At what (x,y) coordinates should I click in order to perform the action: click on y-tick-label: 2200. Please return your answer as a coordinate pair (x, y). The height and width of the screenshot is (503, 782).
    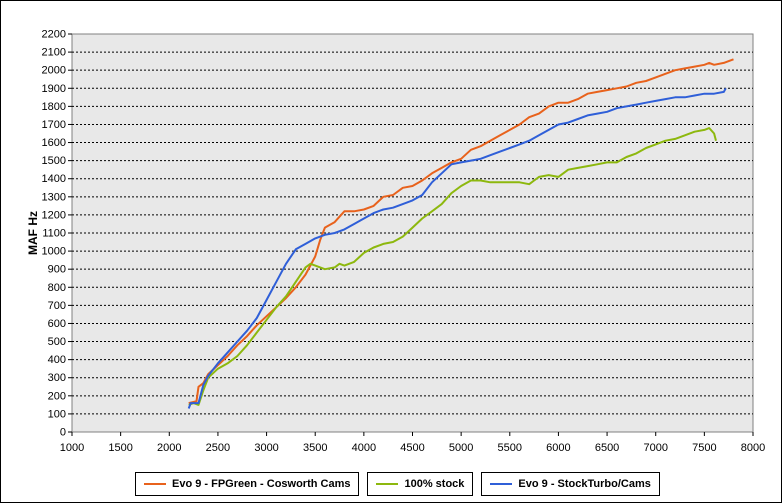
    Looking at the image, I should click on (54, 35).